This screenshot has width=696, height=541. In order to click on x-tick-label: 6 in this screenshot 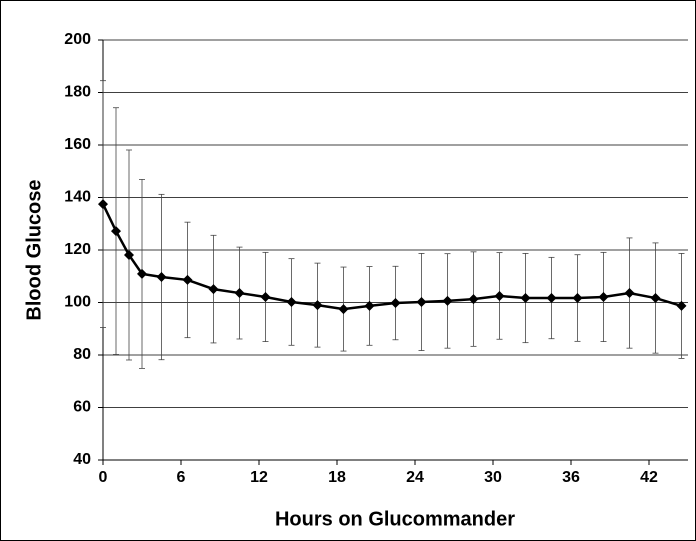, I will do `click(181, 477)`.